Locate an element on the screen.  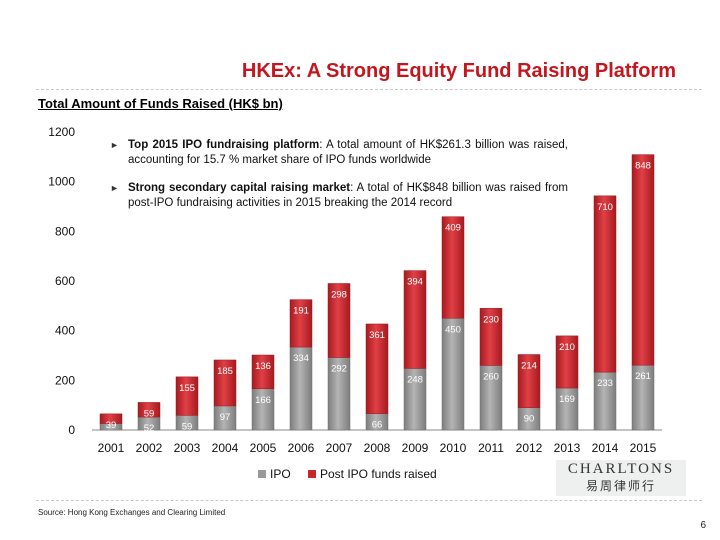
legend-label-post-ipo: Post IPO funds raised is located at coordinates (378, 474).